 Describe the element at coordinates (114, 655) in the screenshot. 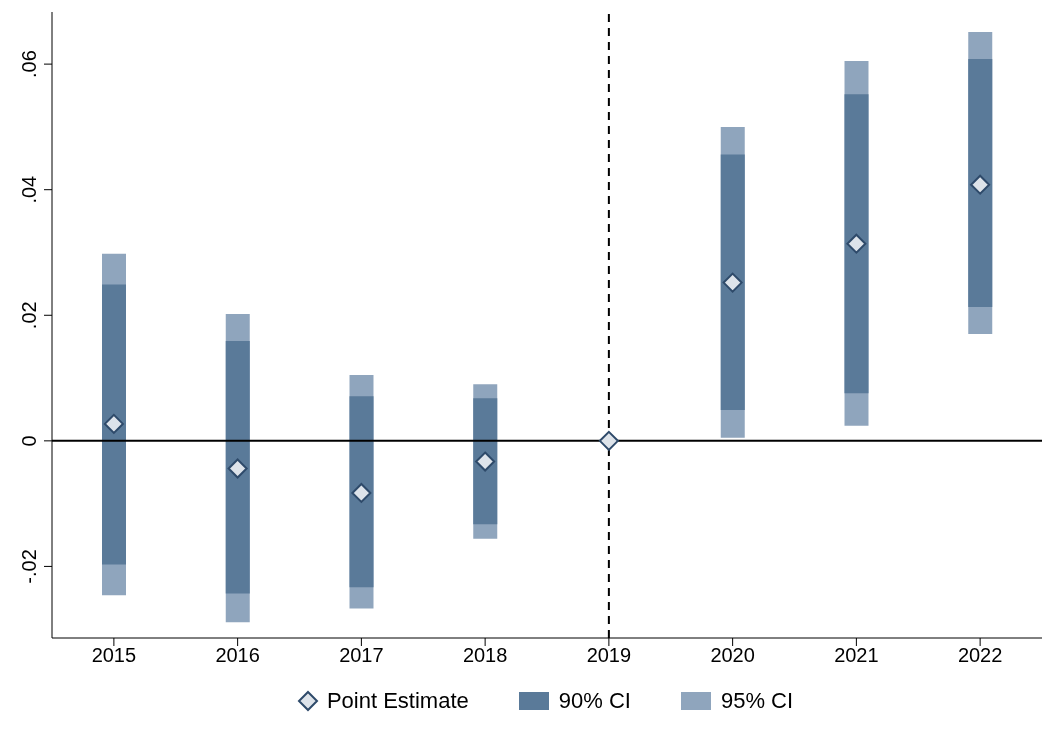

I see `x-tick-label: 2015` at that location.